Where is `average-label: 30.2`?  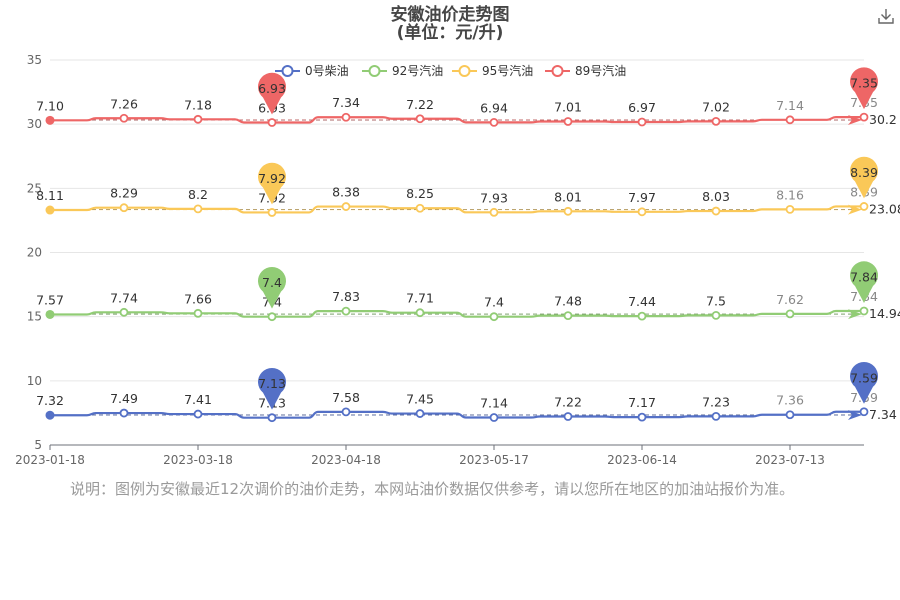 average-label: 30.2 is located at coordinates (883, 119).